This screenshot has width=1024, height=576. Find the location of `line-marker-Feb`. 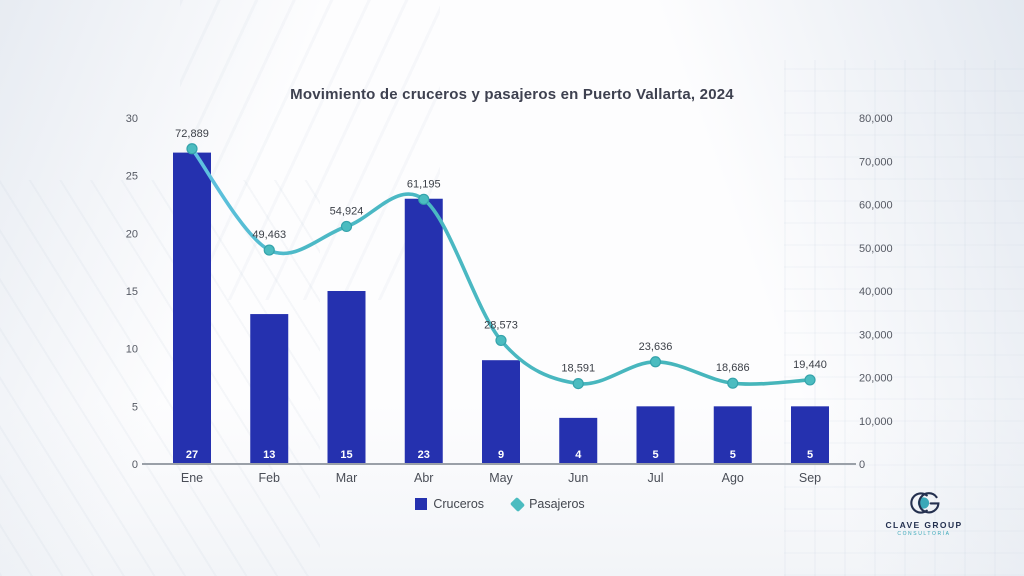

line-marker-Feb is located at coordinates (269, 250).